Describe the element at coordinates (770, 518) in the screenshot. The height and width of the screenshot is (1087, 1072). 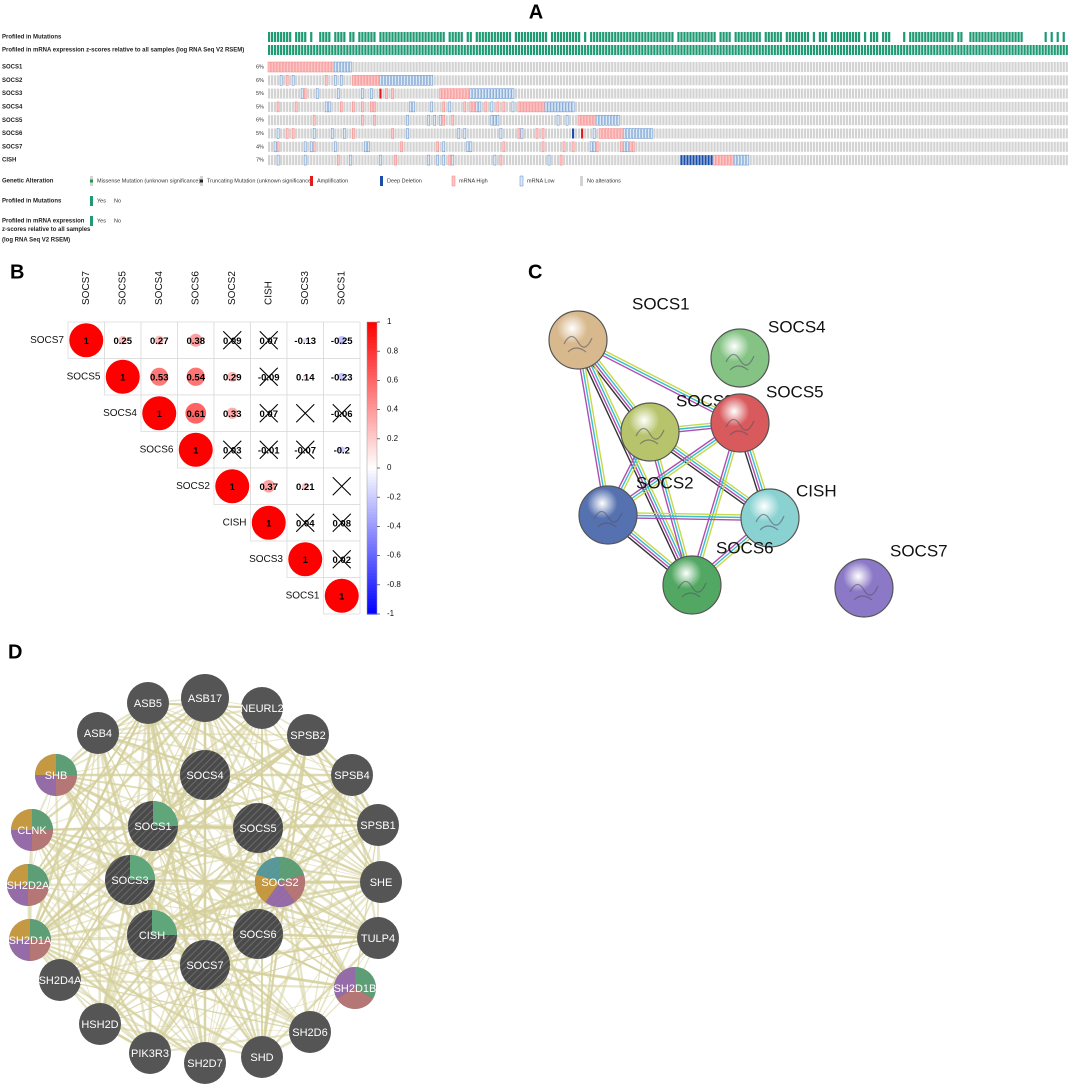
I see `protein-node` at that location.